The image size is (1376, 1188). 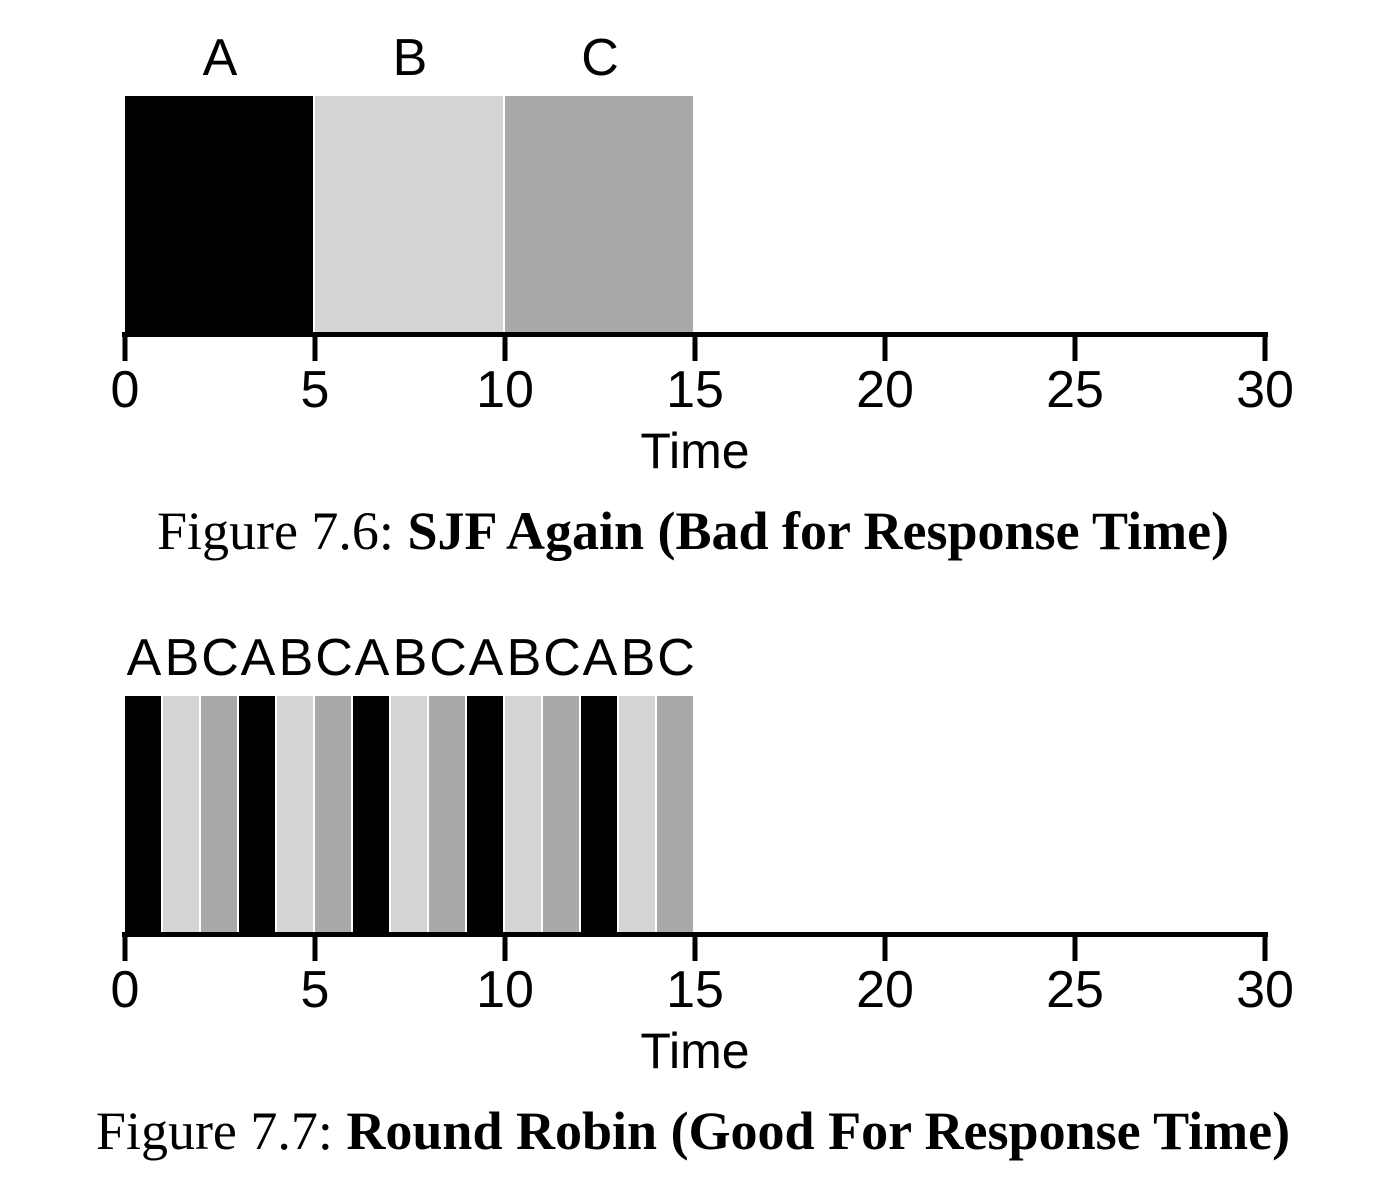 What do you see at coordinates (818, 1131) in the screenshot?
I see `caption-title: Round Robin (Good For Response Time)` at bounding box center [818, 1131].